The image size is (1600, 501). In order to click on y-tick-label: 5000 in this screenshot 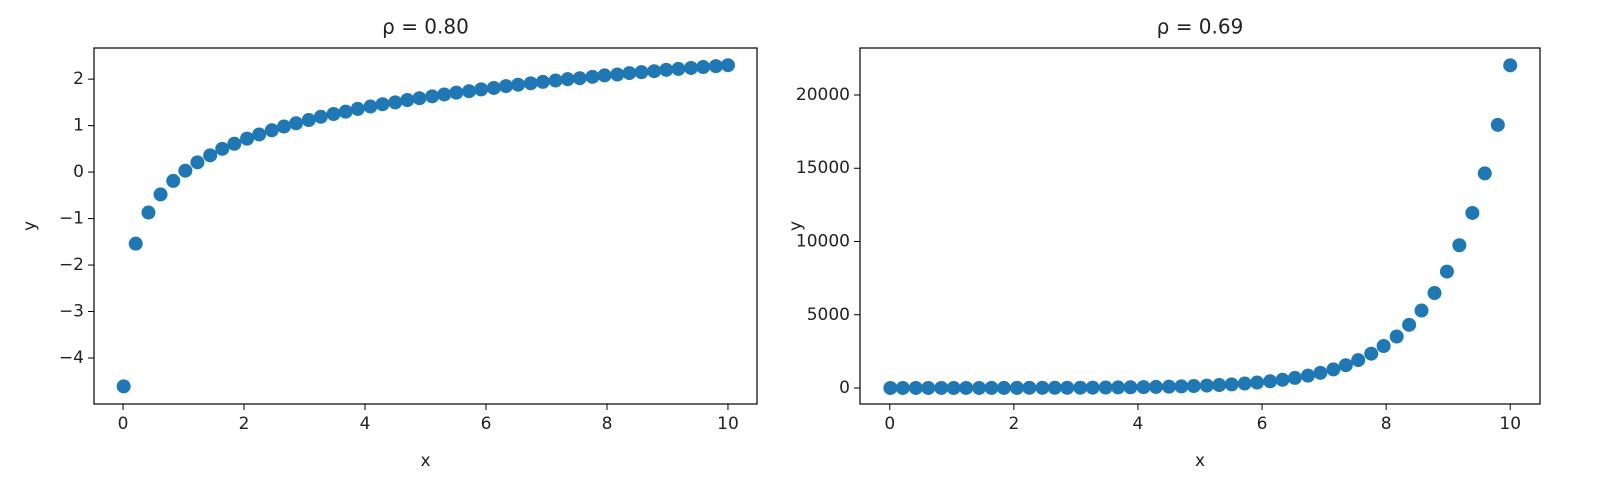, I will do `click(828, 315)`.